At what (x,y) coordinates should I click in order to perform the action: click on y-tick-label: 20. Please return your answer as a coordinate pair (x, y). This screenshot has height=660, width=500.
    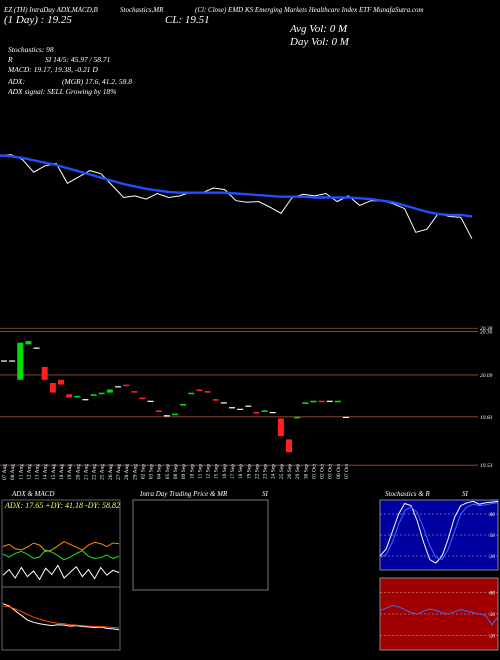
    Looking at the image, I should click on (493, 637).